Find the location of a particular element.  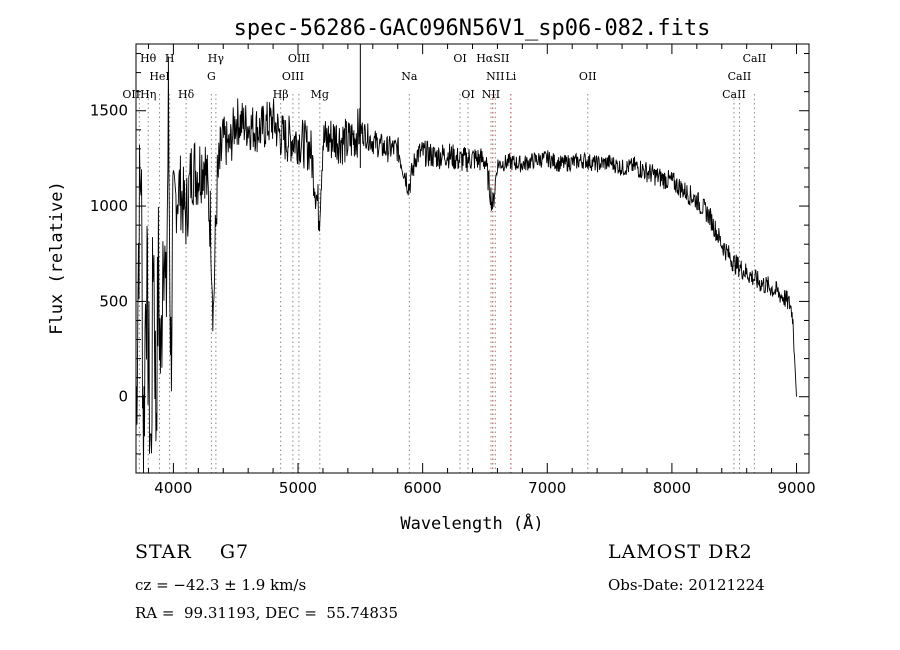

line-label-21: CaII is located at coordinates (734, 94).